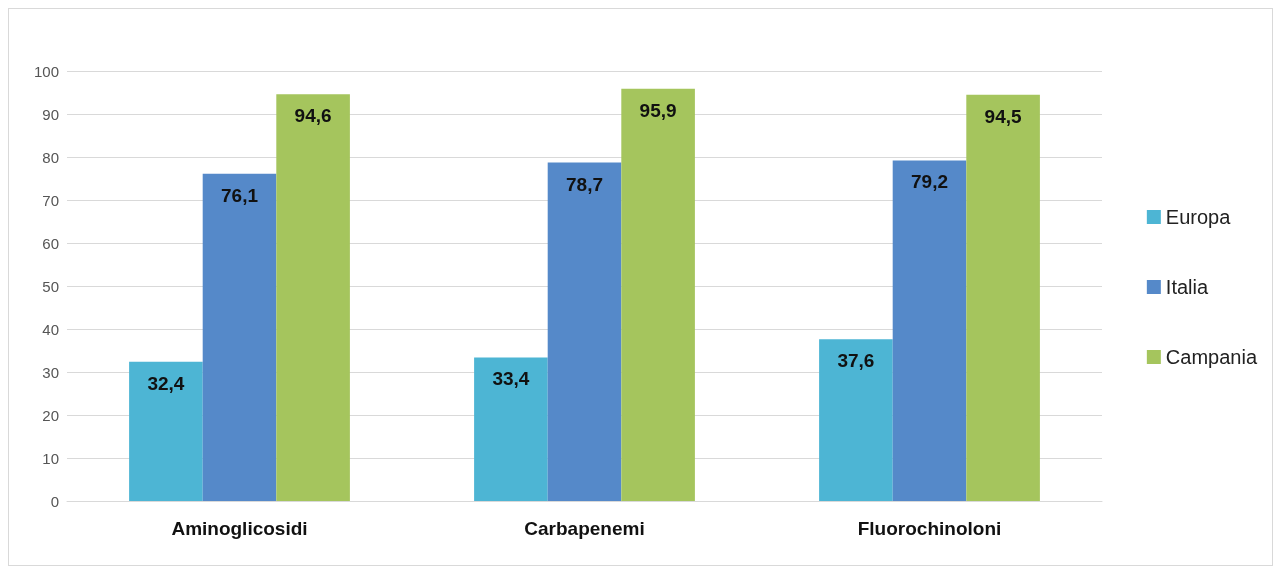  What do you see at coordinates (1003, 116) in the screenshot?
I see `data-label: 94,5` at bounding box center [1003, 116].